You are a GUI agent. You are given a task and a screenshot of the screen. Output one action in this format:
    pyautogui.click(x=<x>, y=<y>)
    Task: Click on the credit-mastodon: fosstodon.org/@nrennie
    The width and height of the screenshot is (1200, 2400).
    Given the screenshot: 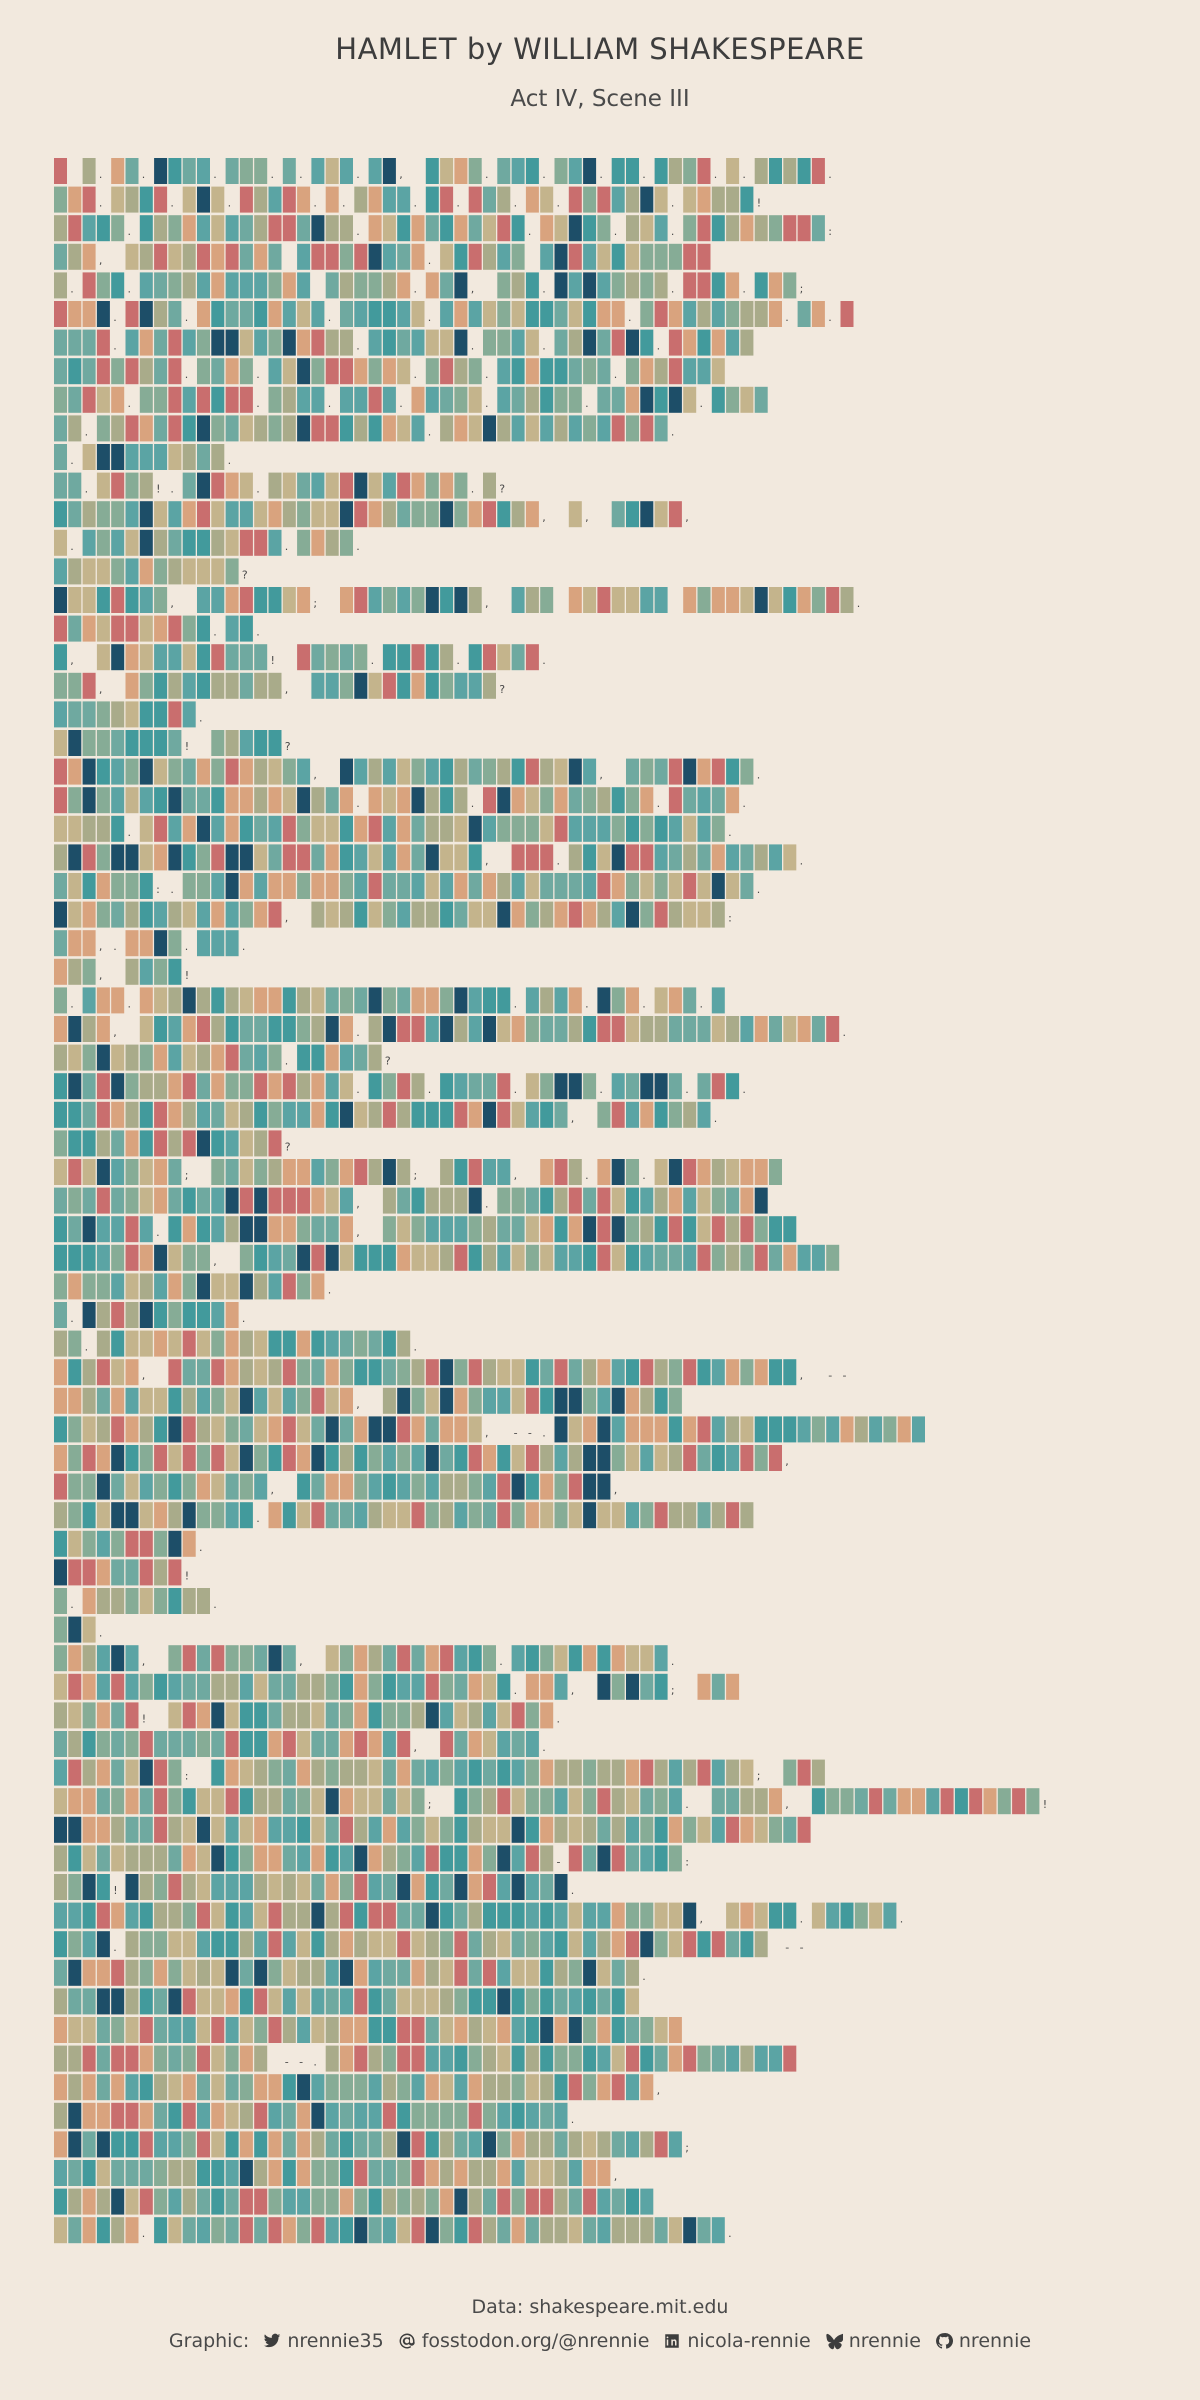 What is the action you would take?
    pyautogui.click(x=523, y=2341)
    